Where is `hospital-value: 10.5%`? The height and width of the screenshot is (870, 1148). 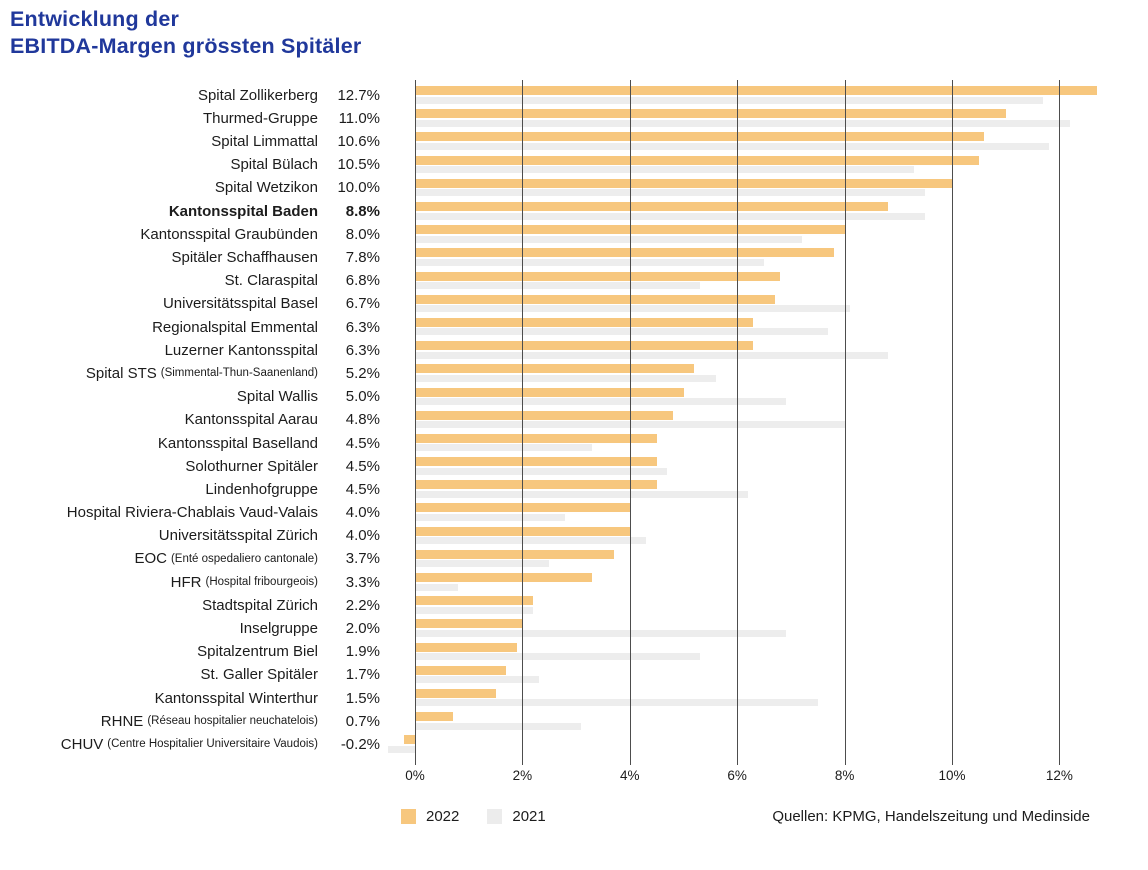 hospital-value: 10.5% is located at coordinates (358, 165).